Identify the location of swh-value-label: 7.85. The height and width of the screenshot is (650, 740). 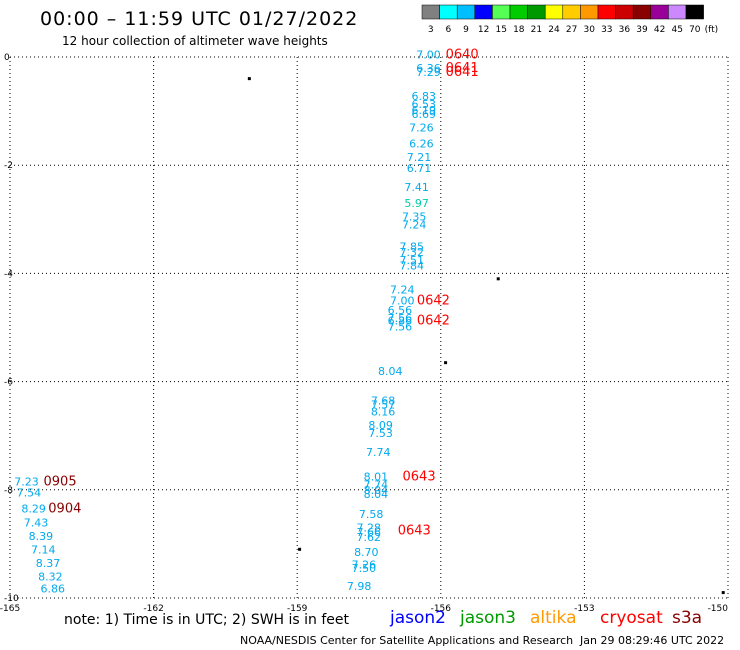
(412, 246).